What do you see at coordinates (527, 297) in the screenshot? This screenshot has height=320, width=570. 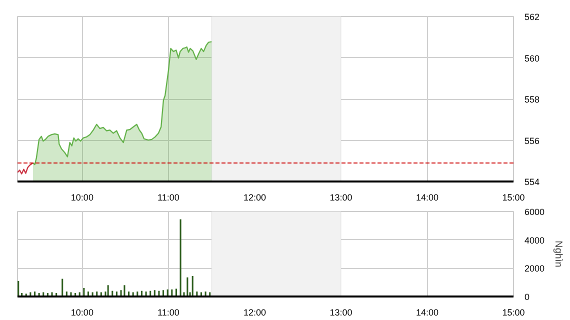 I see `y-tick-label: 0` at bounding box center [527, 297].